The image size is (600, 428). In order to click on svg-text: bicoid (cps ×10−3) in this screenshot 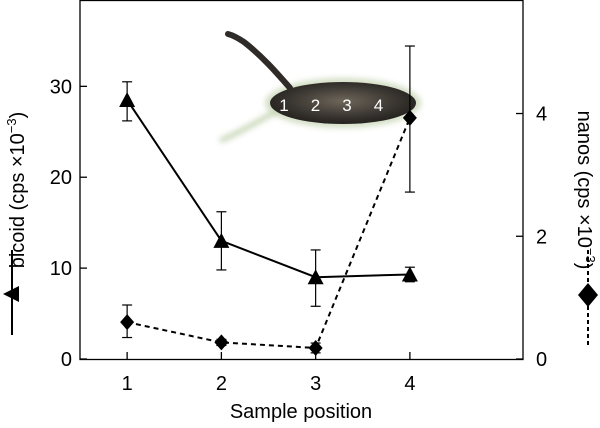, I will do `click(16, 190)`.